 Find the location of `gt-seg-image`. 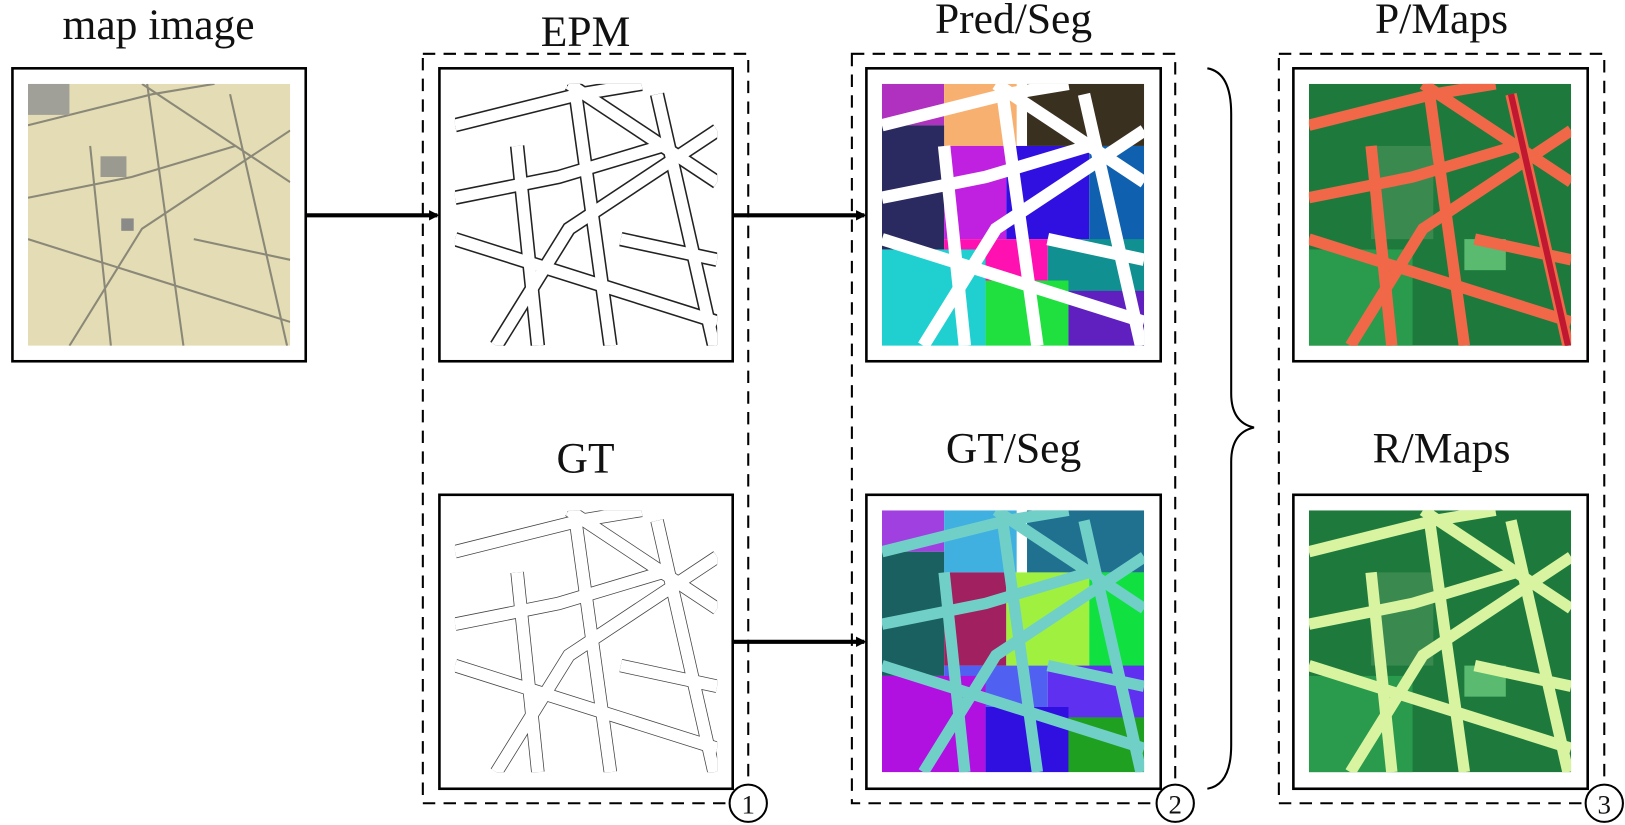

gt-seg-image is located at coordinates (1013, 641).